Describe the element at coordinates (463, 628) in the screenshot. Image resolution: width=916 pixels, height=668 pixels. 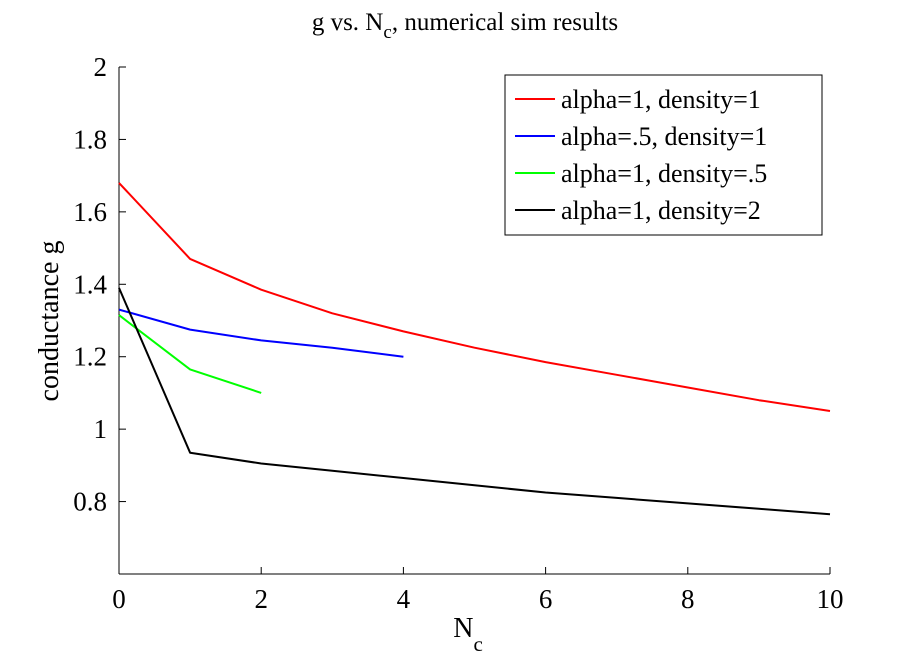
I see `x-axis-label-main: N` at that location.